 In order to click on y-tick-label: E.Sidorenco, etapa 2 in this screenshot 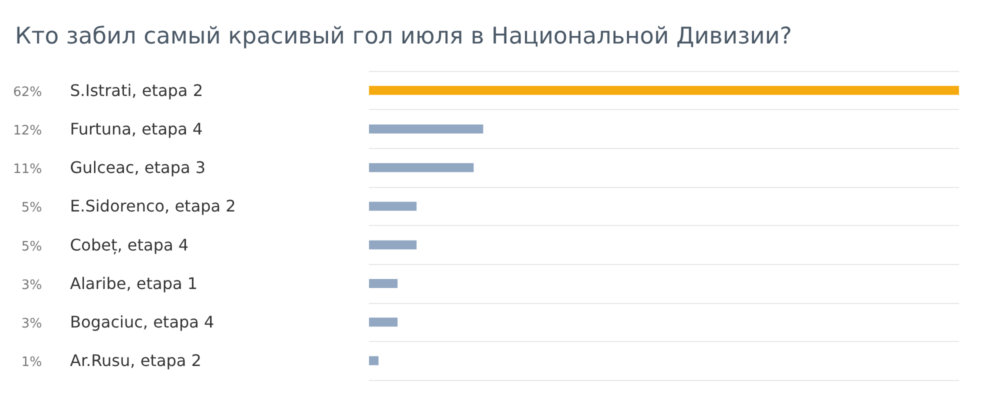, I will do `click(153, 206)`.